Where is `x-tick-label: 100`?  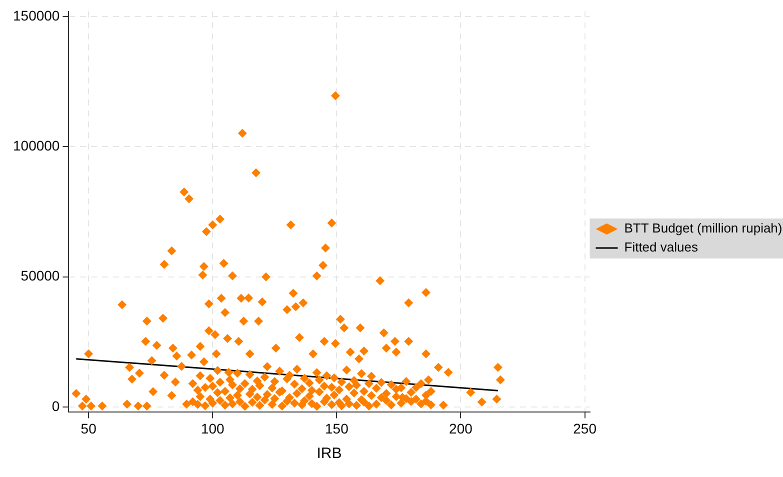 x-tick-label: 100 is located at coordinates (212, 428).